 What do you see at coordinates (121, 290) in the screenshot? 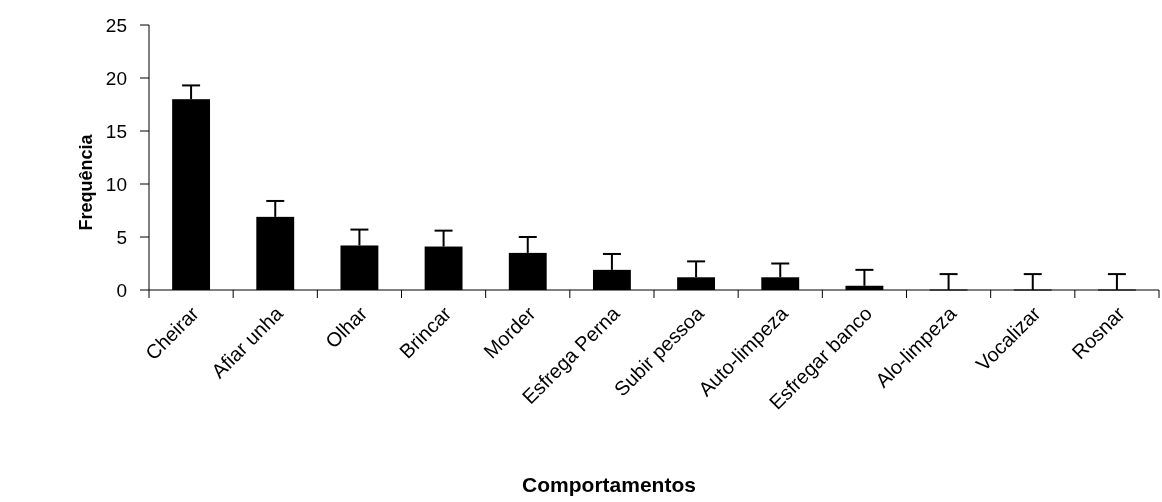
I see `y-tick-label: 0` at bounding box center [121, 290].